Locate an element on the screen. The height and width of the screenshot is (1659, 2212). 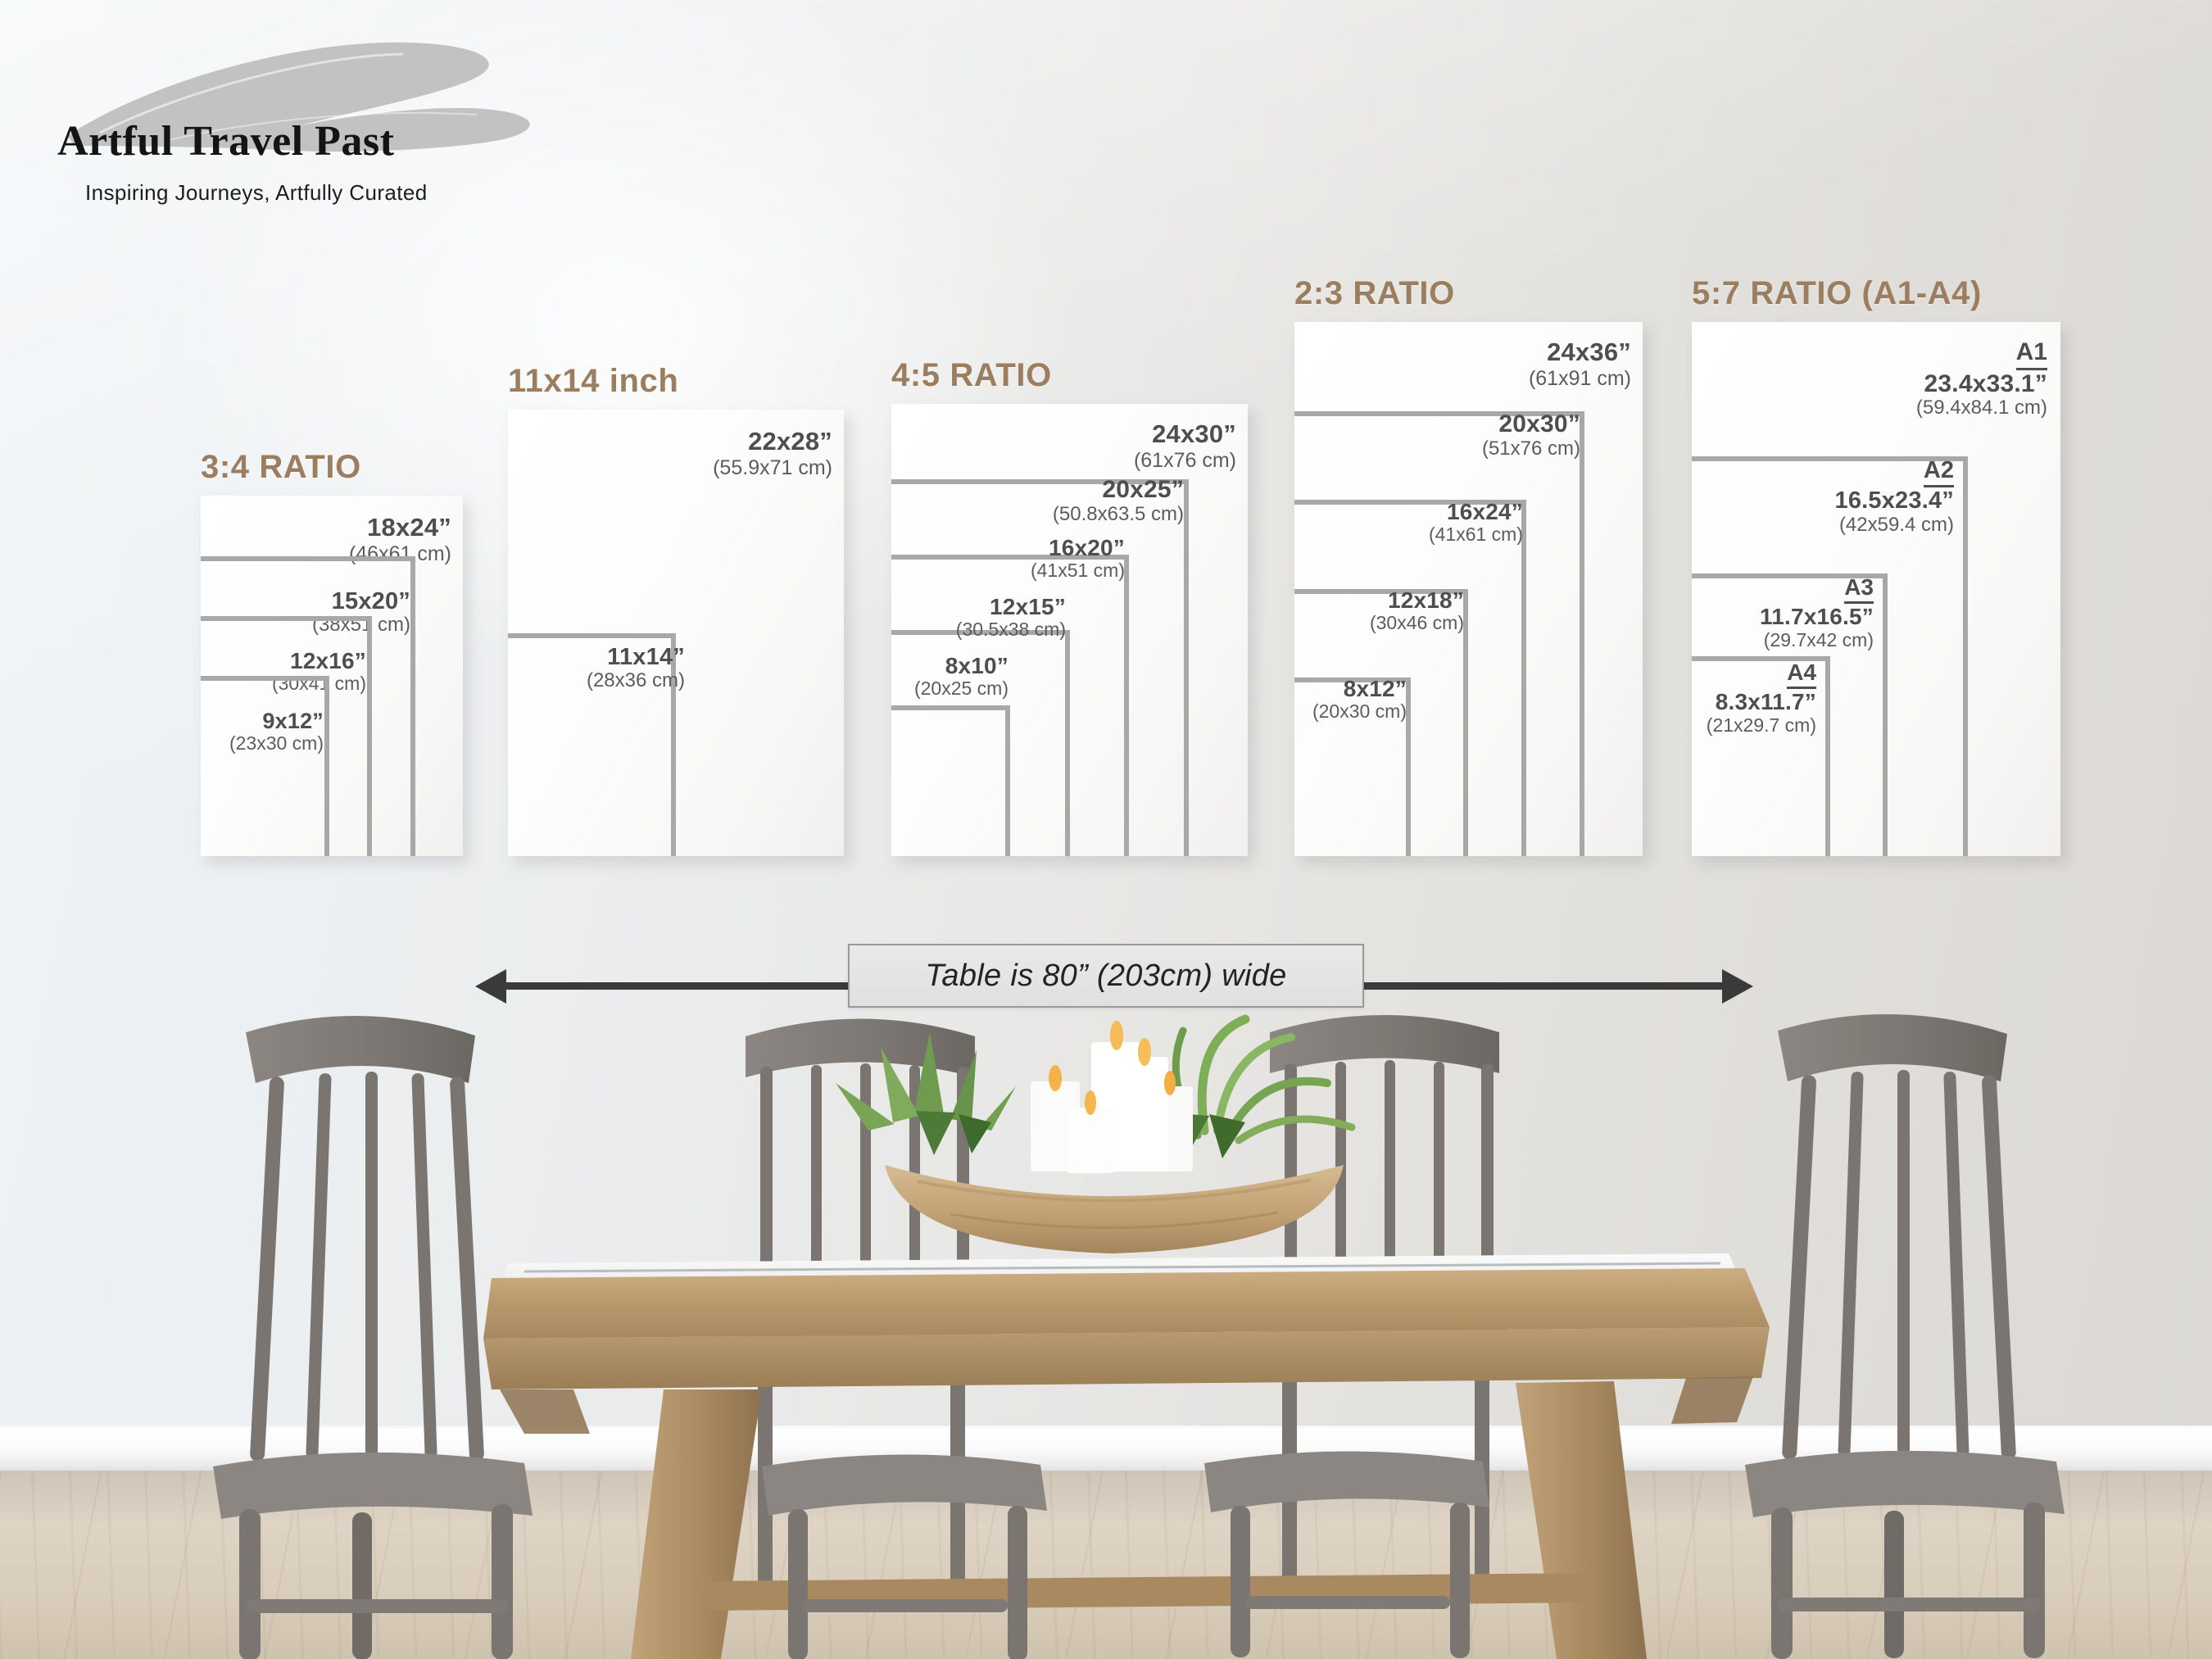
pillar-candles is located at coordinates (1112, 1097).